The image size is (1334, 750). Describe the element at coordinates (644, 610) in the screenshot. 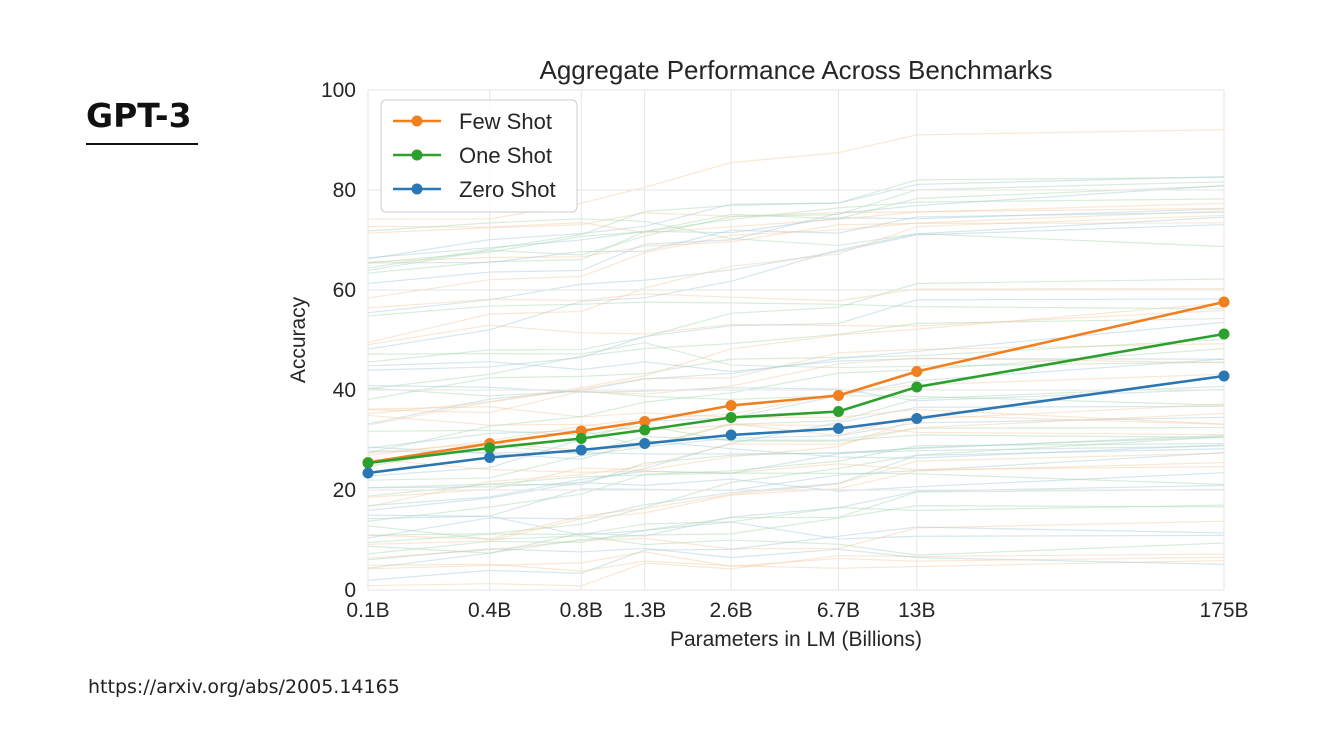

I see `x-tick-label: 1.3B` at that location.